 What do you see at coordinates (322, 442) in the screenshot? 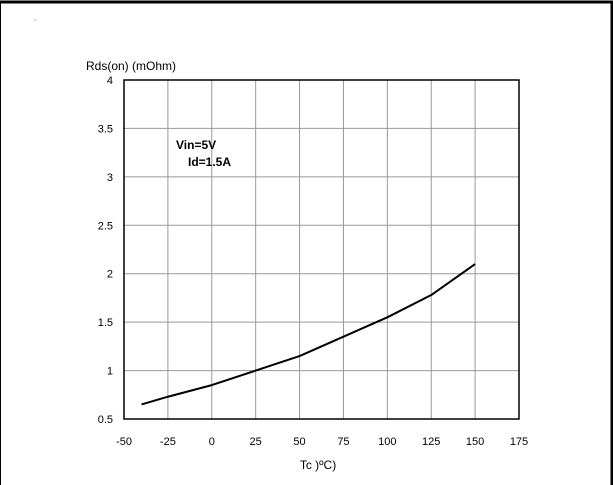
I see `x-tick-labels: -50 -25 0 25 50 75 100 125 150 175` at bounding box center [322, 442].